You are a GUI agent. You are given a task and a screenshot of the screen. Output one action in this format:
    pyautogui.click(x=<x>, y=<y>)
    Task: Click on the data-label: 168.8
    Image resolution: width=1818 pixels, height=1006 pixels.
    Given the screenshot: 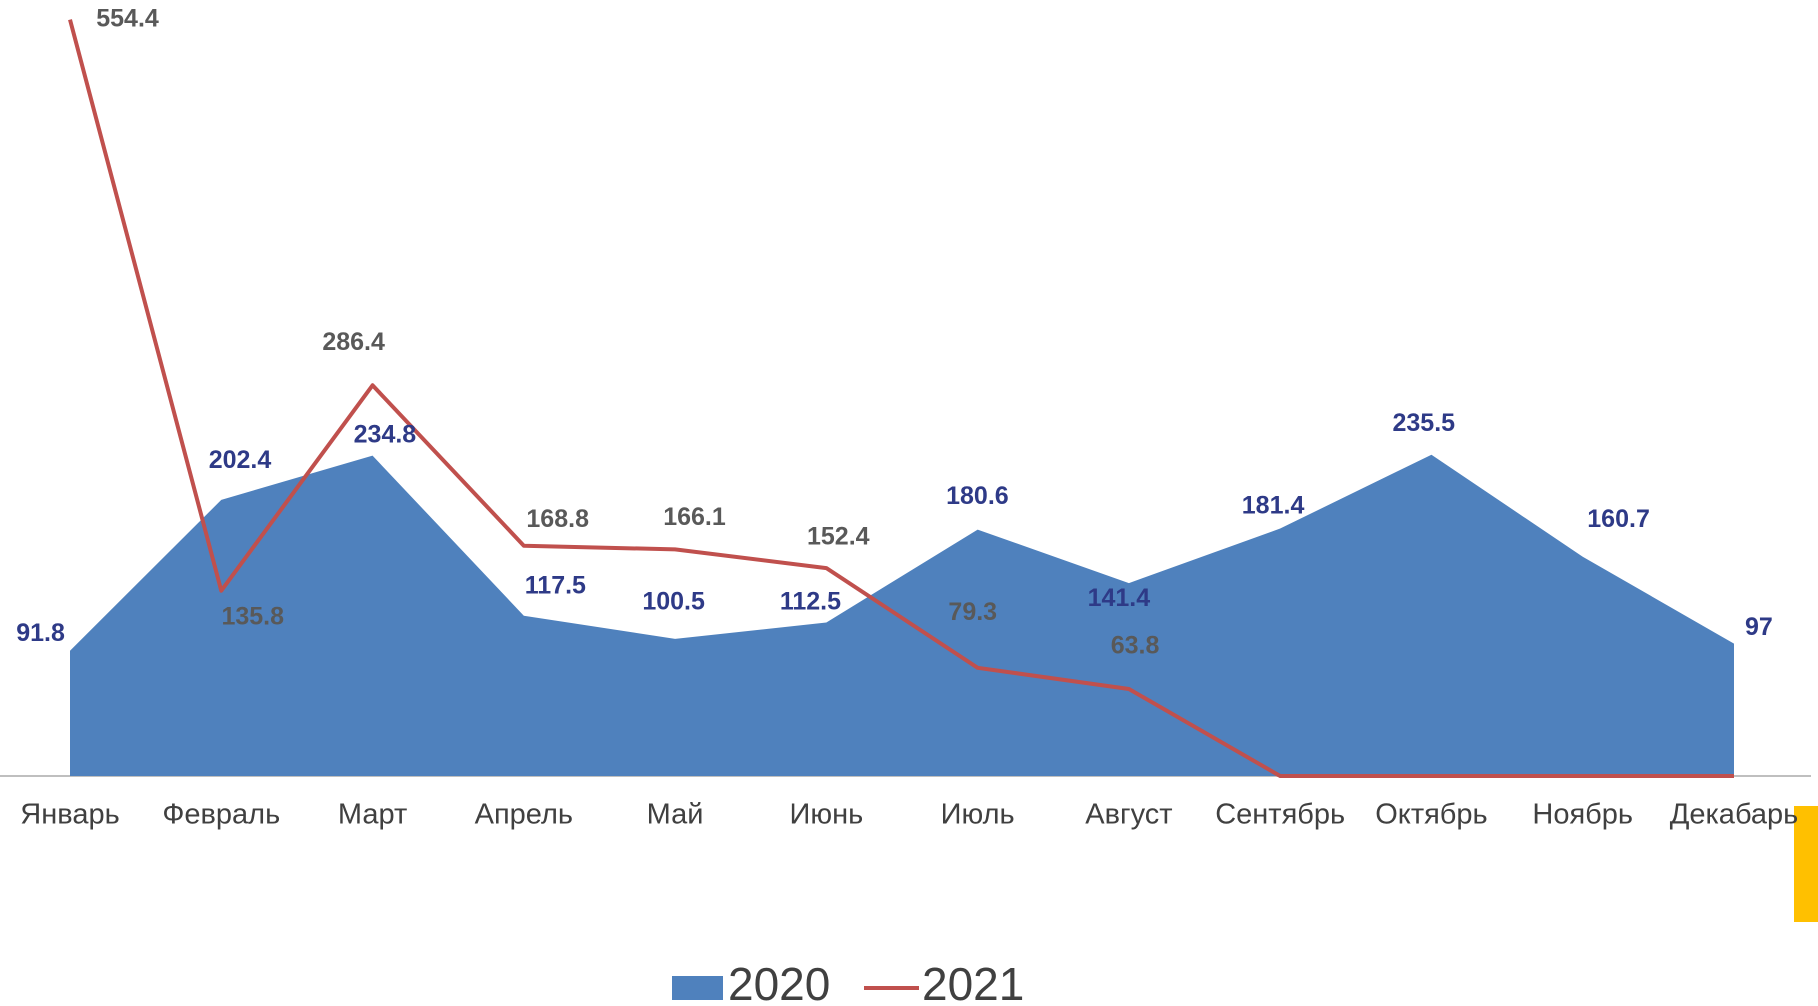 What is the action you would take?
    pyautogui.click(x=557, y=519)
    